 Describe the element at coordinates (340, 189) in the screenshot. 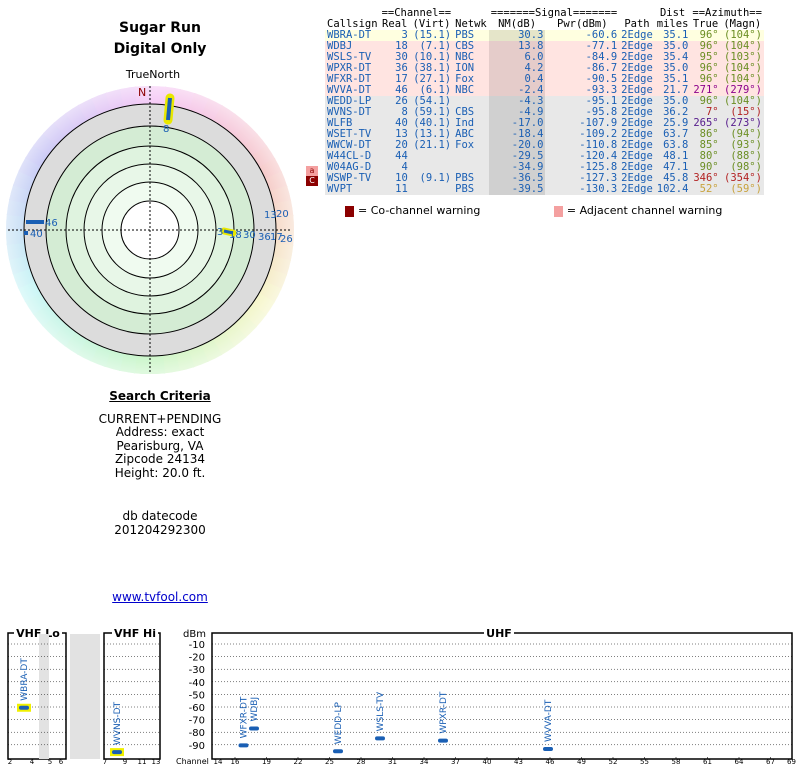

I see `cell-callsign: WVPT` at that location.